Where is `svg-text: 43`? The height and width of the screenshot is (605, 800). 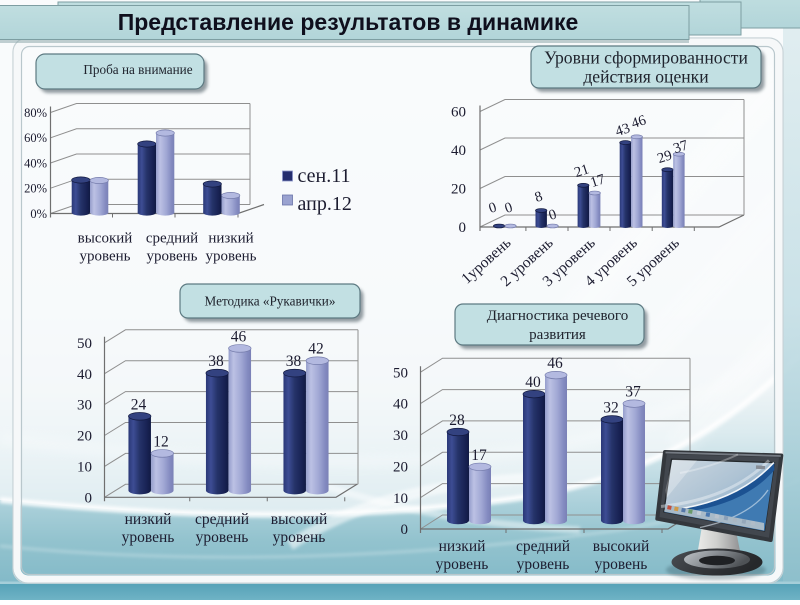 svg-text: 43 is located at coordinates (622, 130).